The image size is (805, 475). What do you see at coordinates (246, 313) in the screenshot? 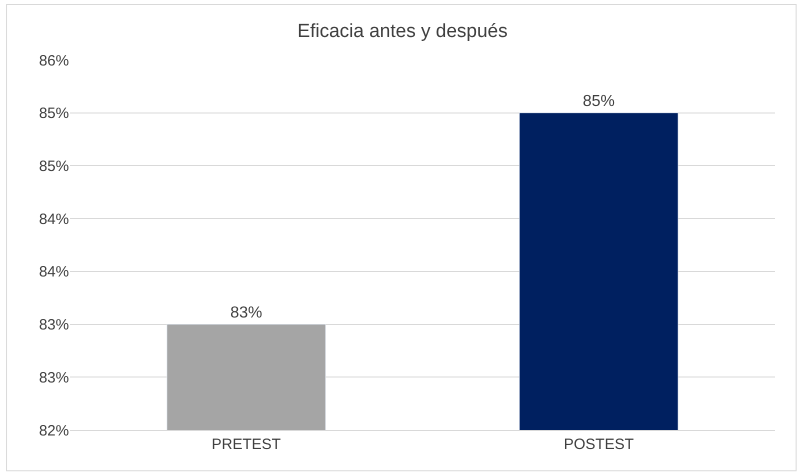
I see `data-label: 83%` at bounding box center [246, 313].